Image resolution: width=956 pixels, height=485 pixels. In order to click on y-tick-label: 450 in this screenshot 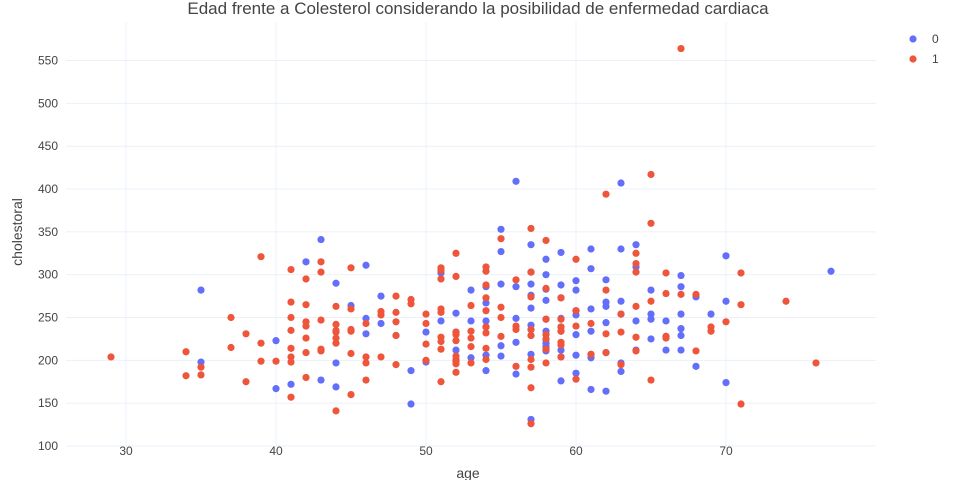, I will do `click(48, 146)`.